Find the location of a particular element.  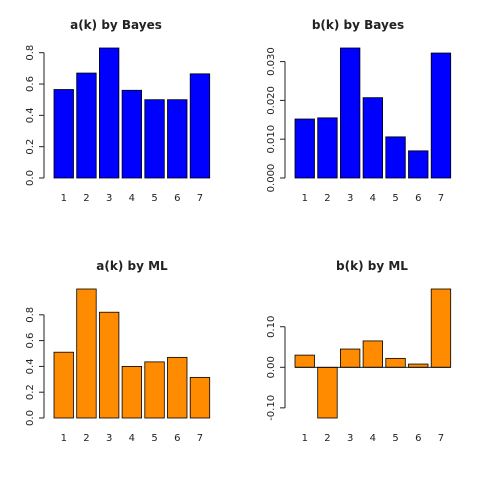

chart-panel-4: b(k) by ML 1 2 3 4 5 6 7 -0.10 0.00 0.10 is located at coordinates (359, 351).